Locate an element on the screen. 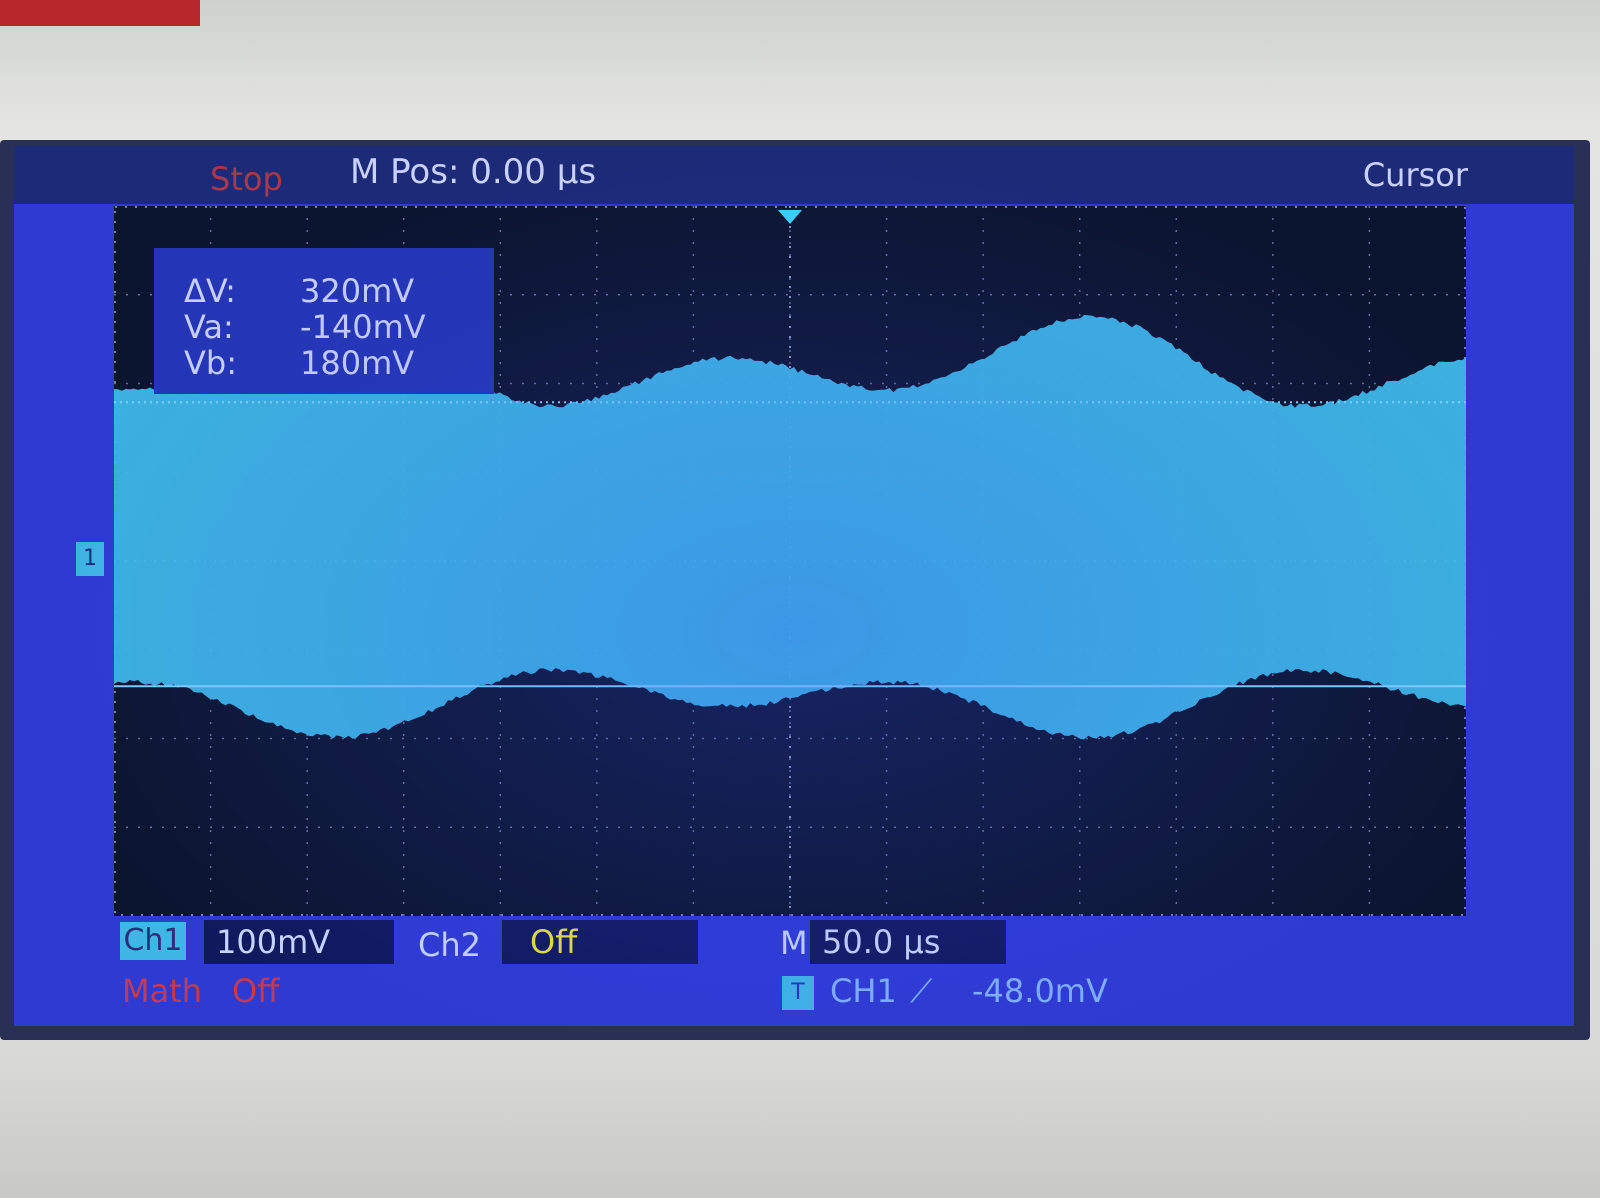 This screenshot has height=1198, width=1600. trigger-icon: T is located at coordinates (798, 993).